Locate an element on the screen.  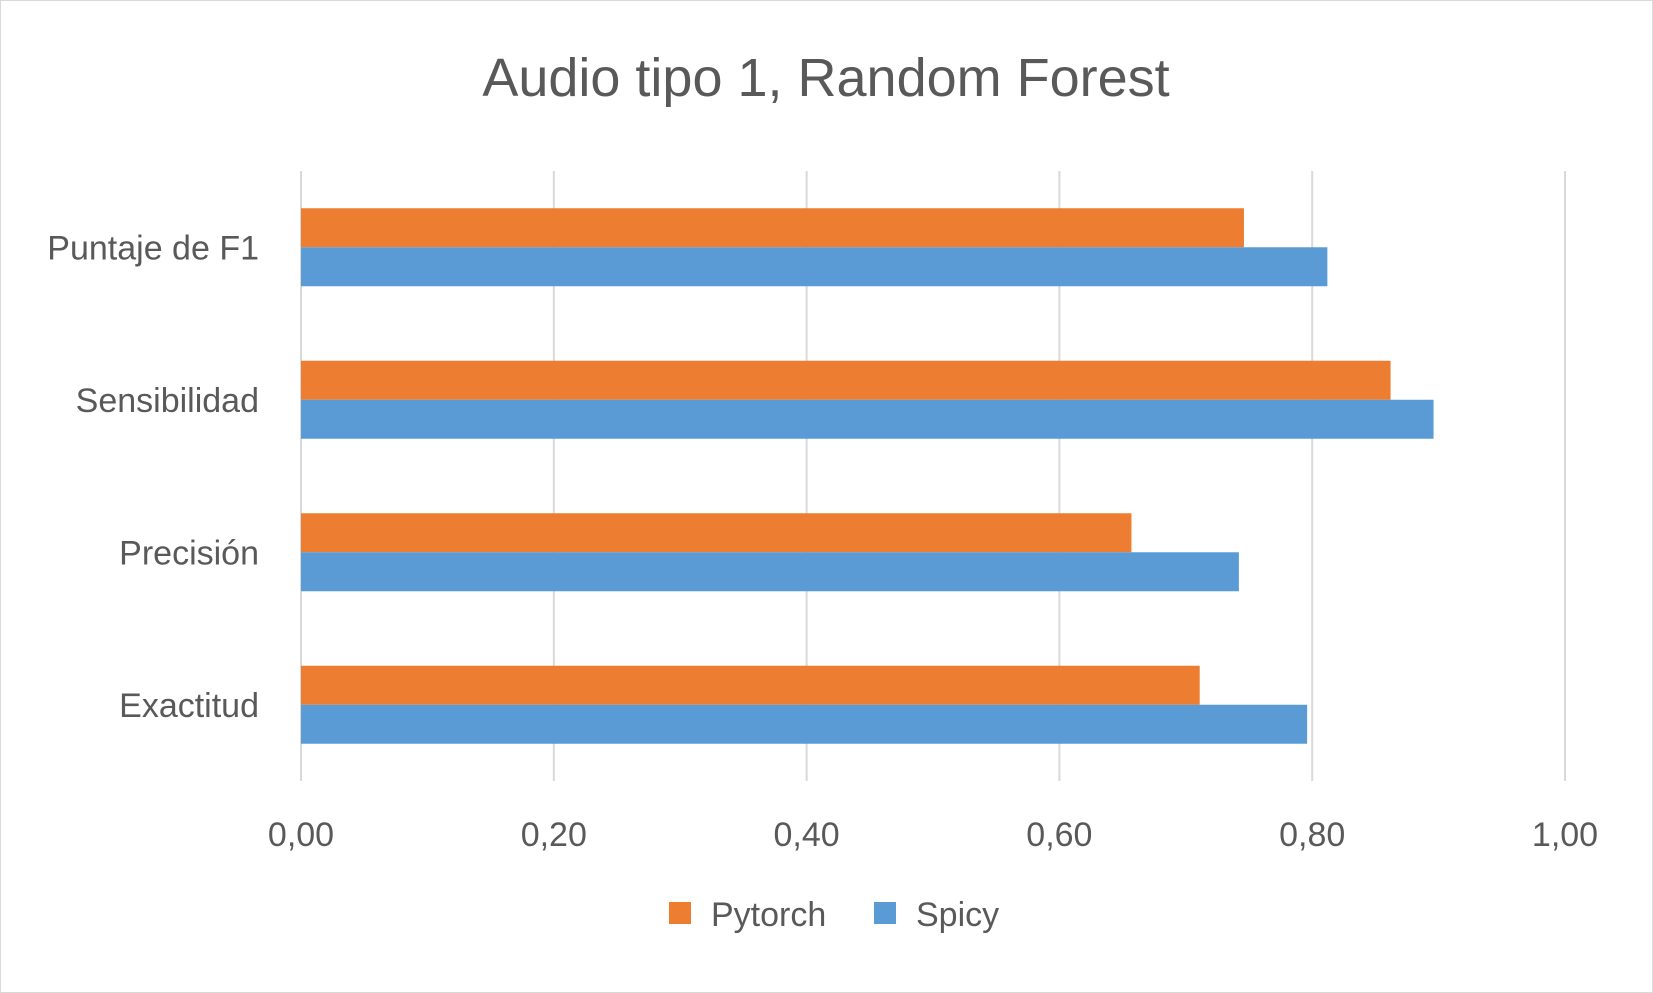
value-axis: 0,00 0,20 0,40 0,60 0,80 1,00 is located at coordinates (933, 835).